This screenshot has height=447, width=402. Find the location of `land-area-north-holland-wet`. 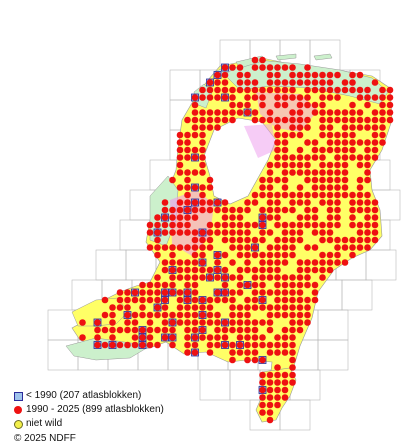

land-area-north-holland-wet is located at coordinates (260, 141).